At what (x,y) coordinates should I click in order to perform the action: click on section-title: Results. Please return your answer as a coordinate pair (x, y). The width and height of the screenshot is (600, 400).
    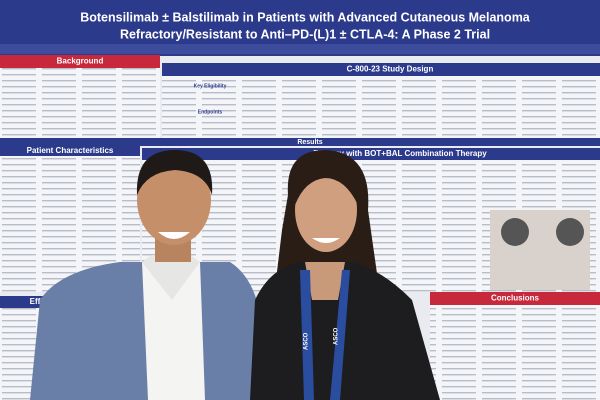
    Looking at the image, I should click on (309, 142).